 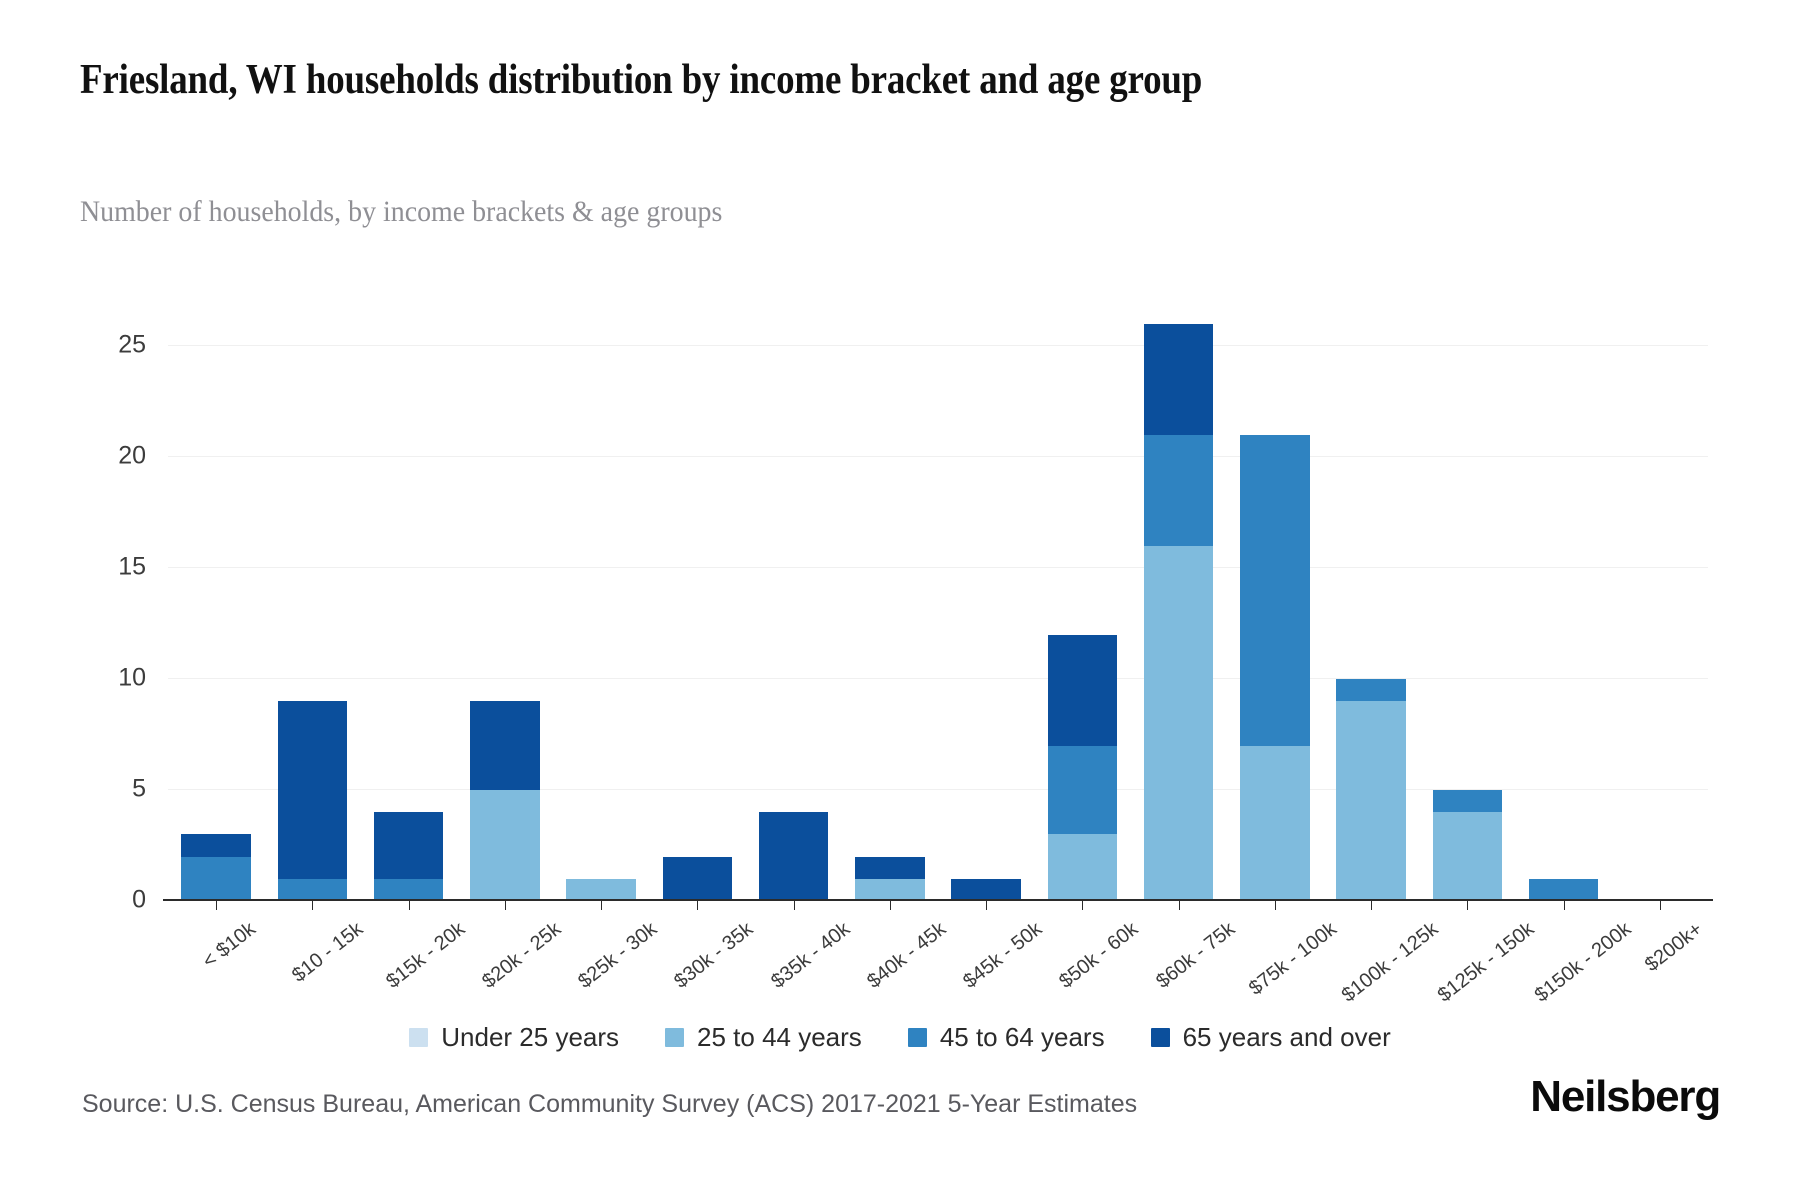 What do you see at coordinates (1022, 1037) in the screenshot?
I see `legend-label: 45 to 64 years` at bounding box center [1022, 1037].